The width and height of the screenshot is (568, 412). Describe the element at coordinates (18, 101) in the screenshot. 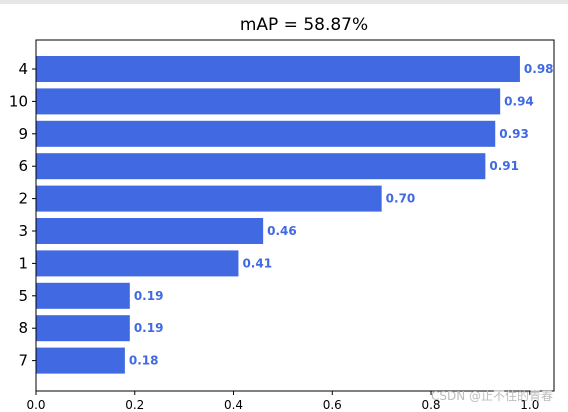

I see `y-tick-label-10: 10` at that location.